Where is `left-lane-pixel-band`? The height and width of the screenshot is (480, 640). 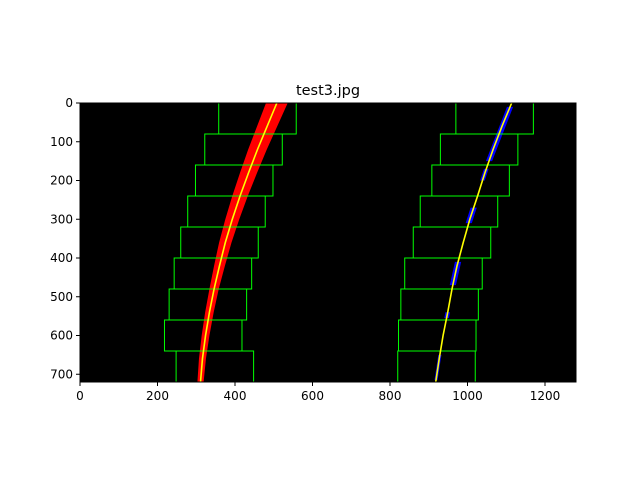 left-lane-pixel-band is located at coordinates (242, 242).